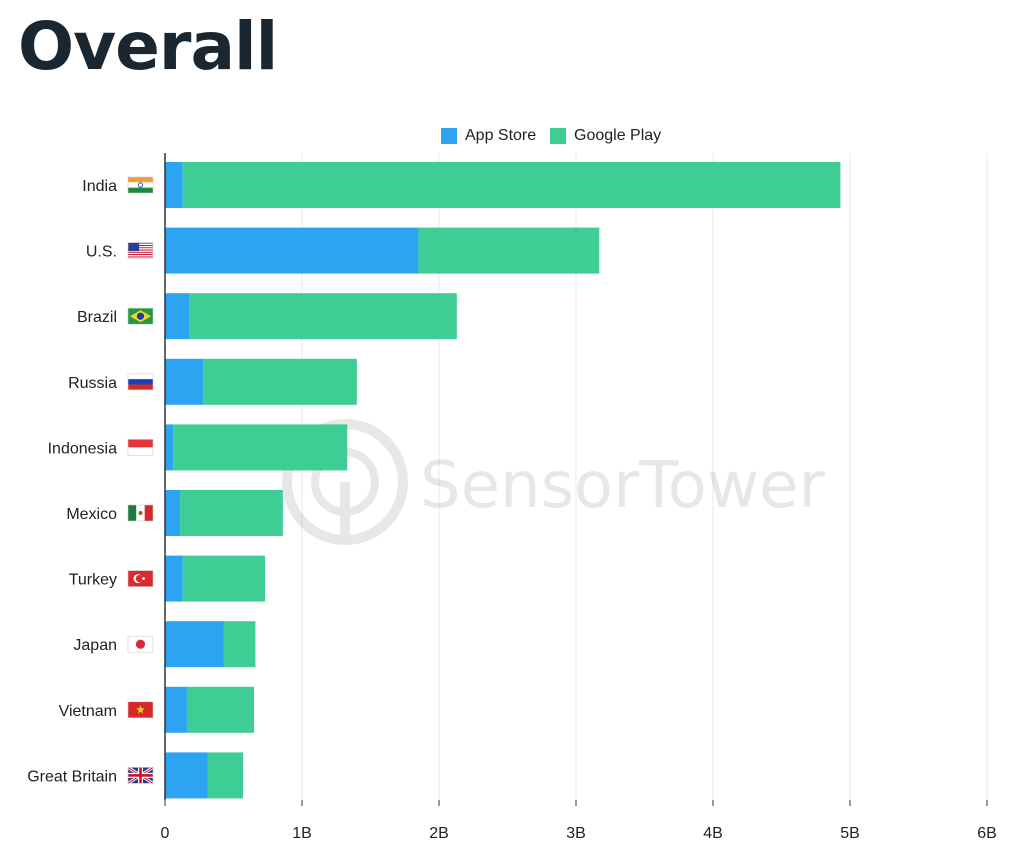  I want to click on japan-flag-icon, so click(140, 644).